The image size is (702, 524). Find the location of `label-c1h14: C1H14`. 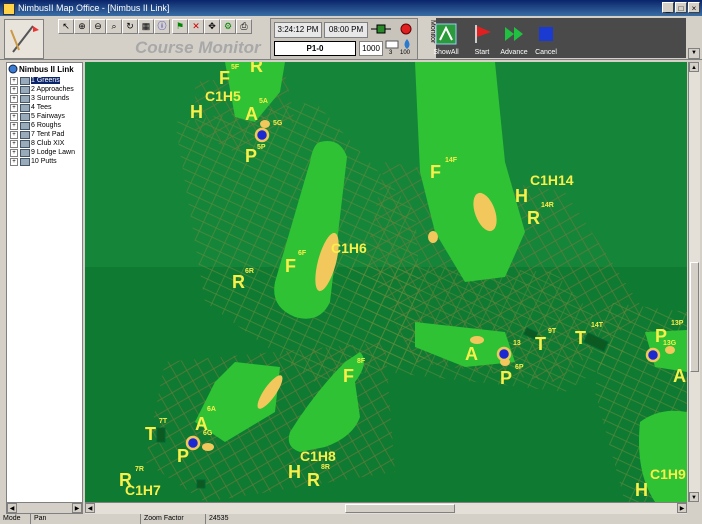

label-c1h14: C1H14 is located at coordinates (552, 180).